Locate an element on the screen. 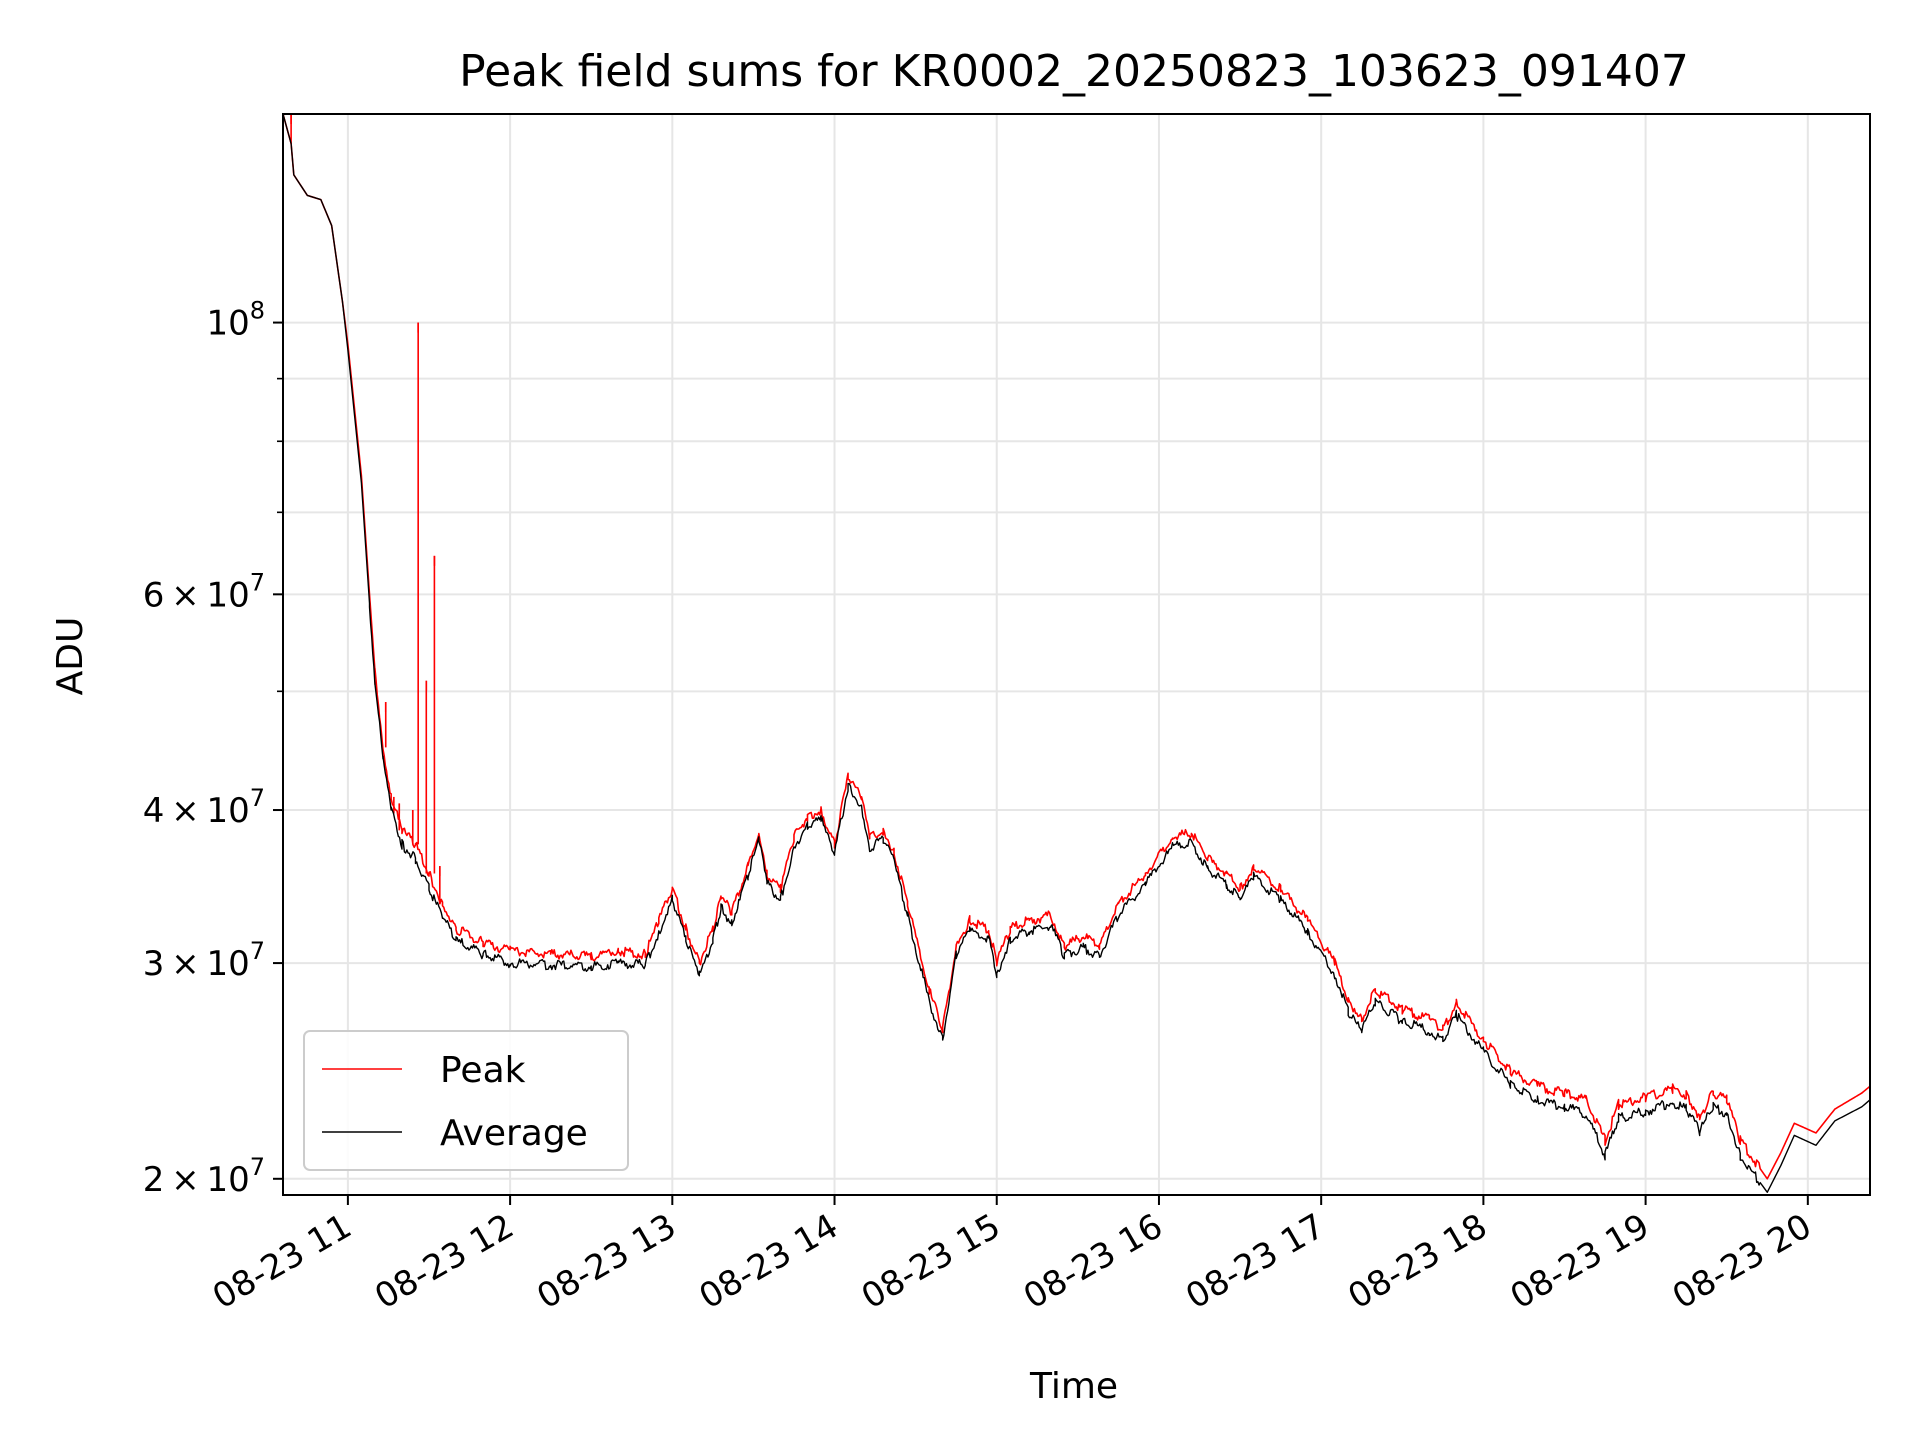  y-axis-label: ADU is located at coordinates (70, 656).